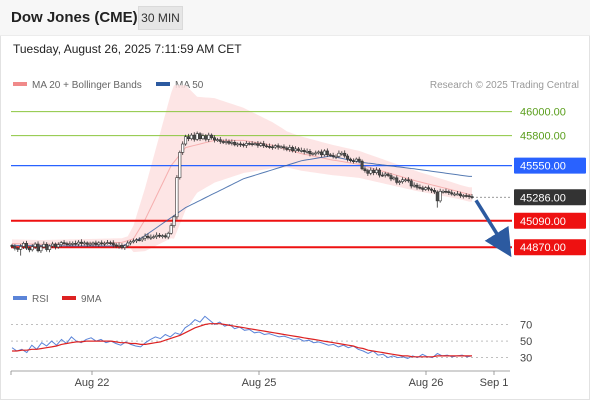 Image resolution: width=590 pixels, height=400 pixels. I want to click on legend-bollinger: MA 20 + Bollinger Bands, so click(77, 85).